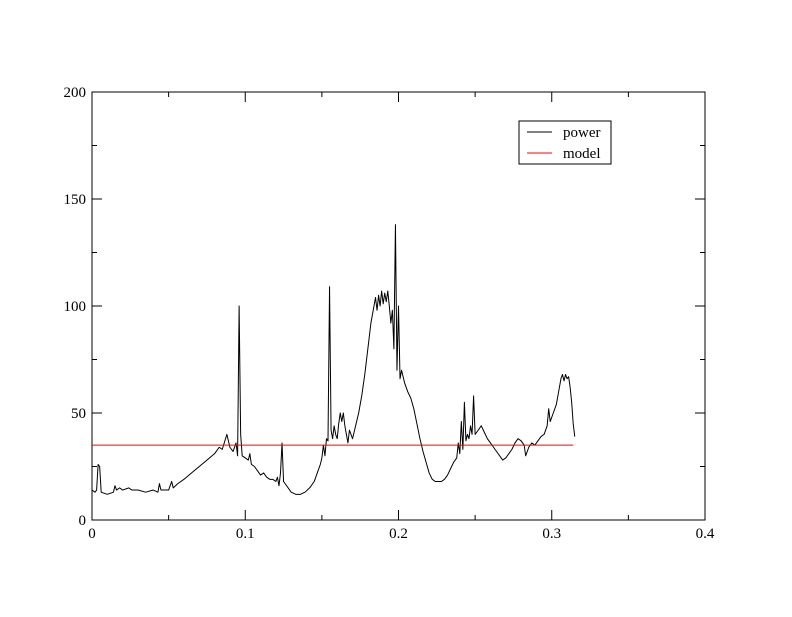 This screenshot has width=792, height=617. What do you see at coordinates (78, 414) in the screenshot?
I see `y-tick-label: 50` at bounding box center [78, 414].